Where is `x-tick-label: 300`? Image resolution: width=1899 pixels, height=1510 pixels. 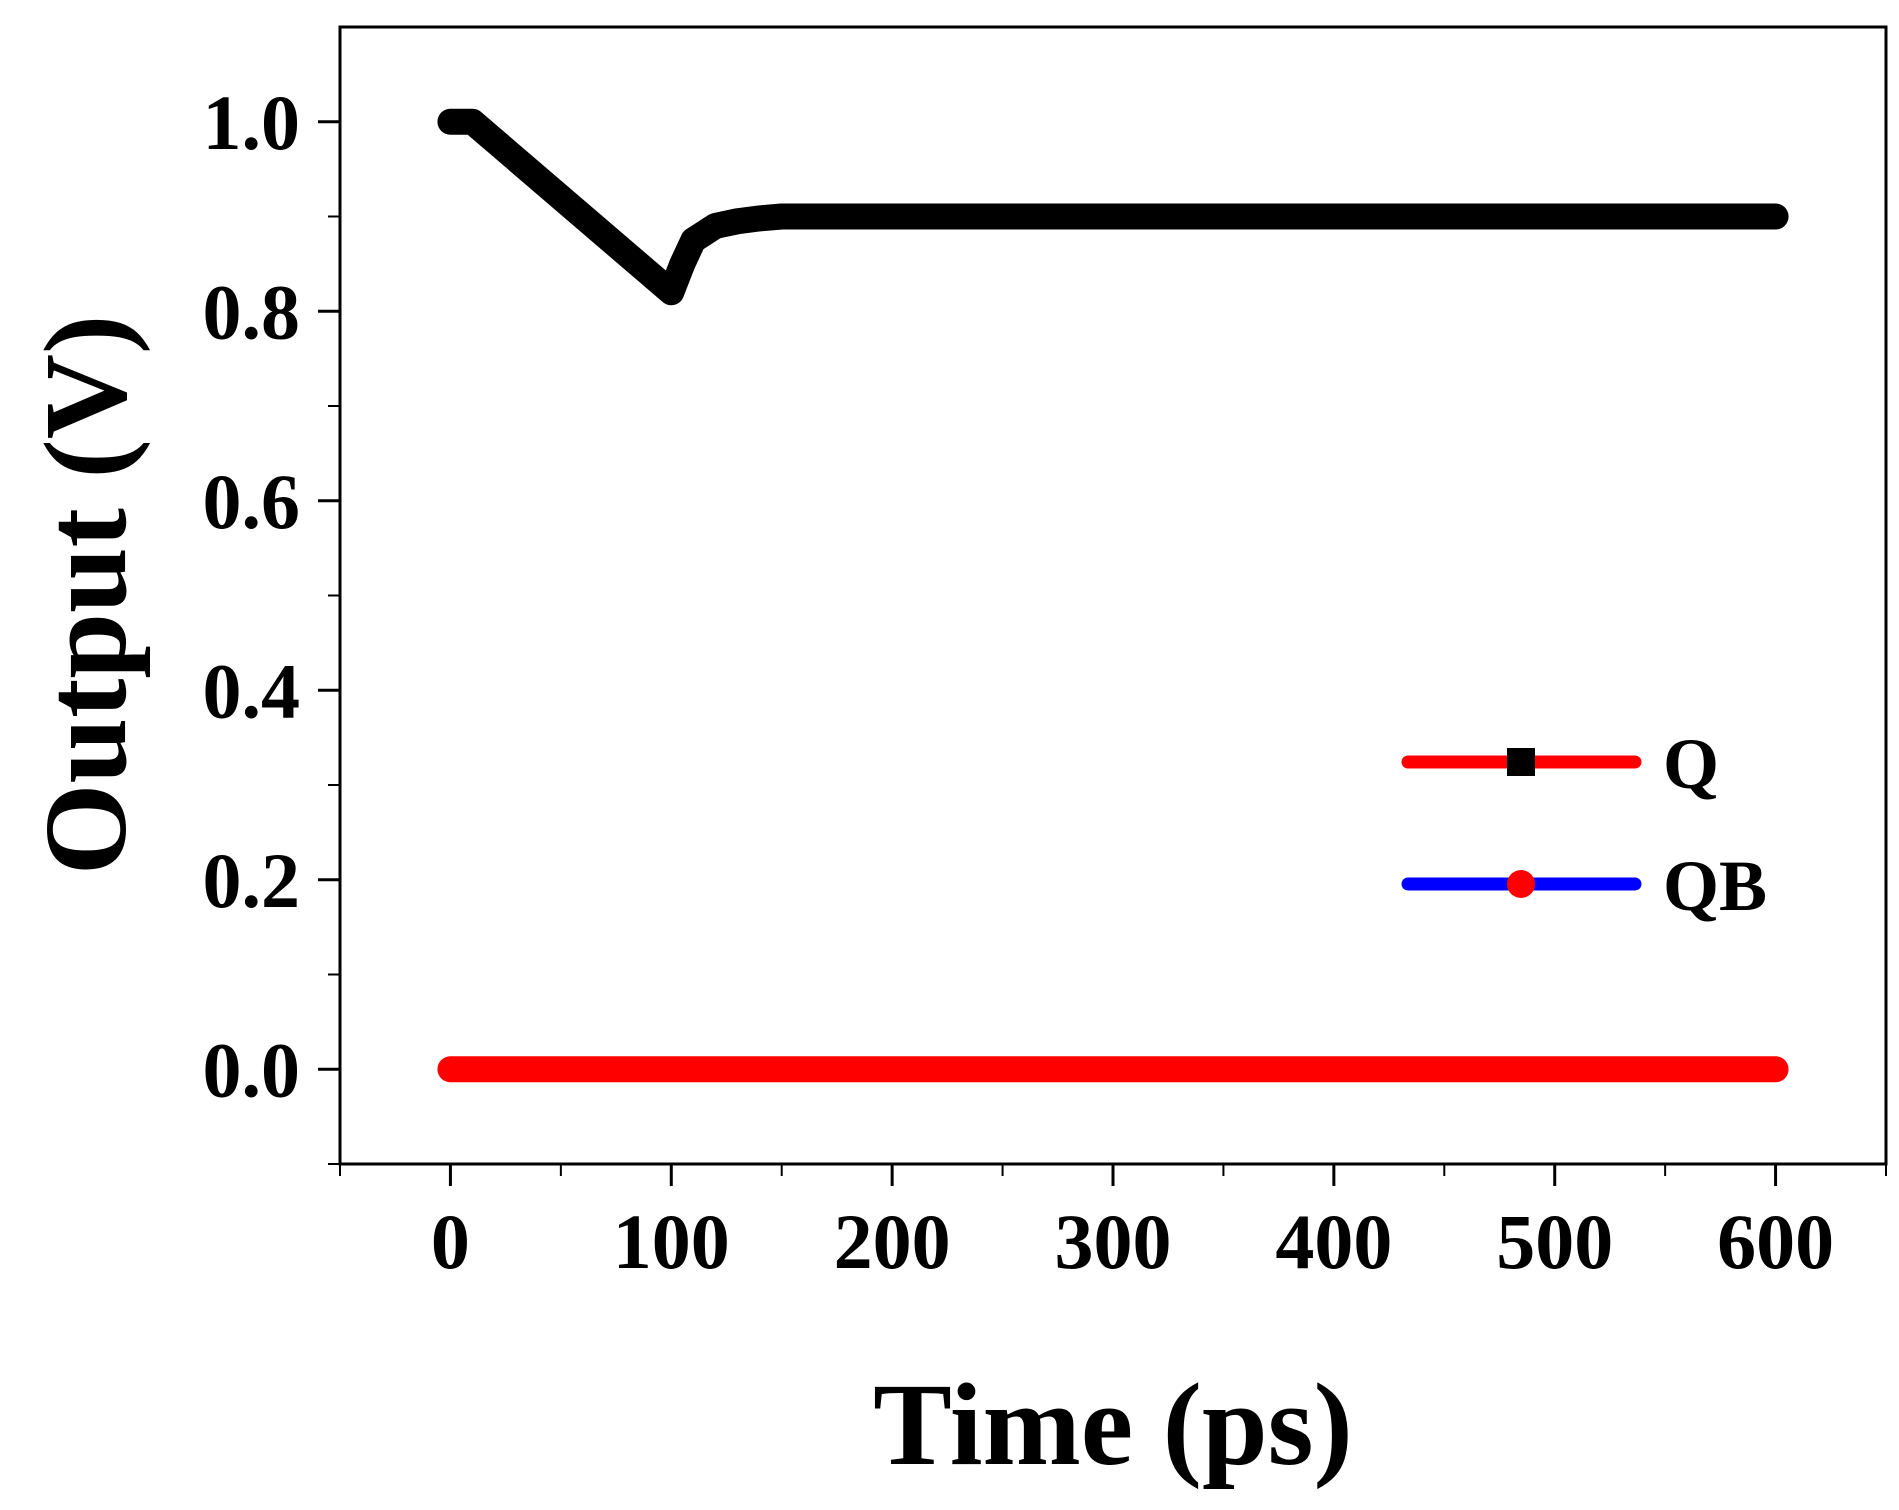 x-tick-label: 300 is located at coordinates (1113, 1241).